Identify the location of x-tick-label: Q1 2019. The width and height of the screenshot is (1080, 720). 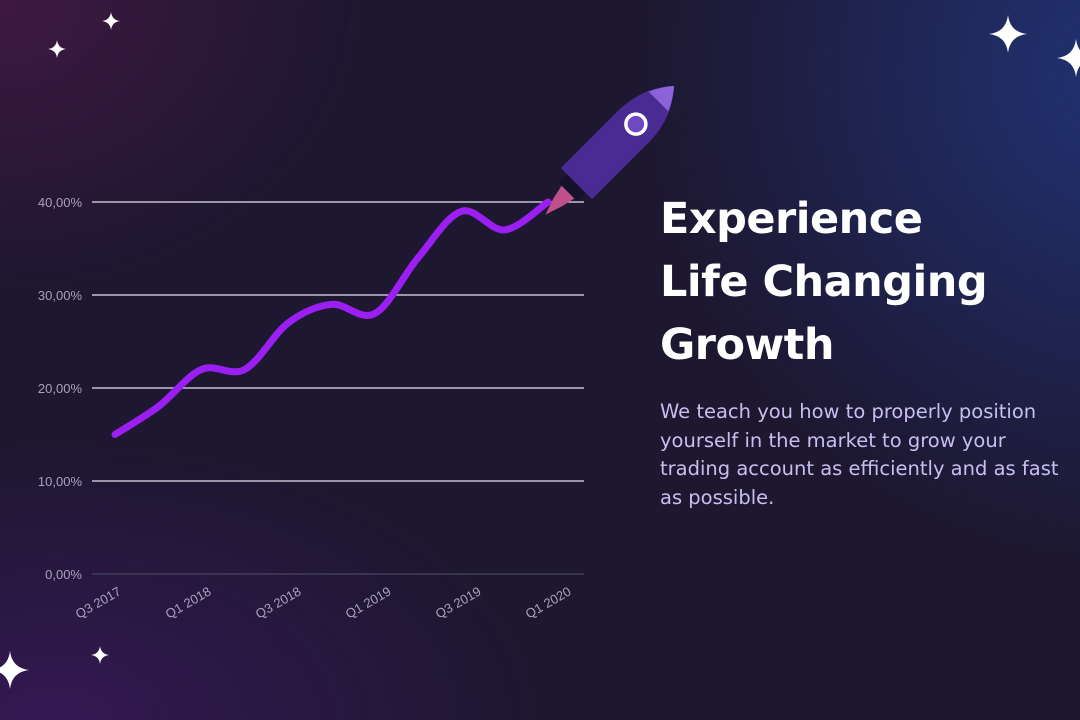
(368, 603).